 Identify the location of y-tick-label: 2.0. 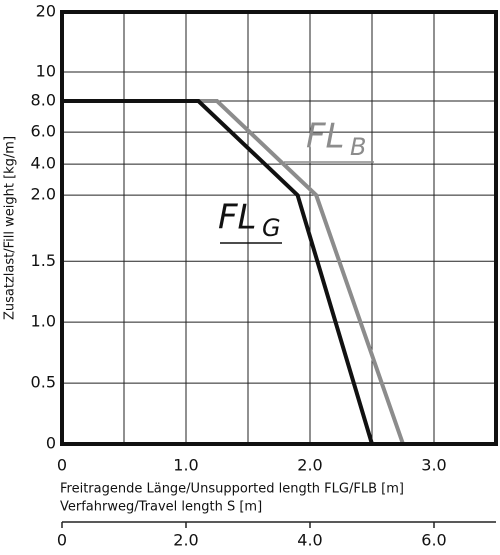
(43, 194).